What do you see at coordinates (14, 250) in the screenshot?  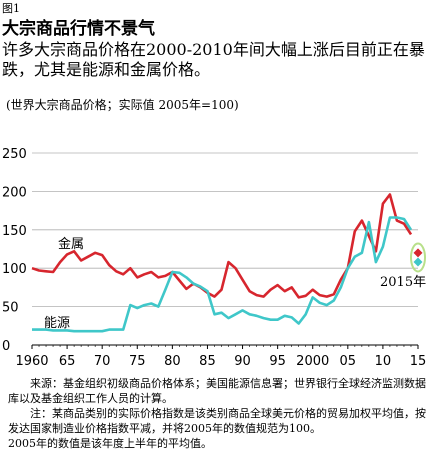 I see `y-axis-ticks: 0 50 100 150 200 250` at bounding box center [14, 250].